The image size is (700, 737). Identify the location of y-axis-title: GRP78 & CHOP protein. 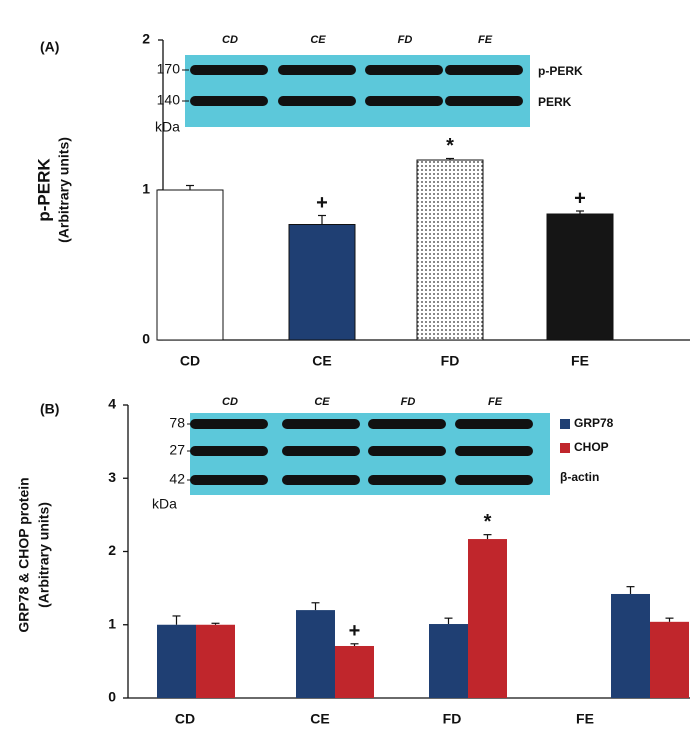
(24, 554).